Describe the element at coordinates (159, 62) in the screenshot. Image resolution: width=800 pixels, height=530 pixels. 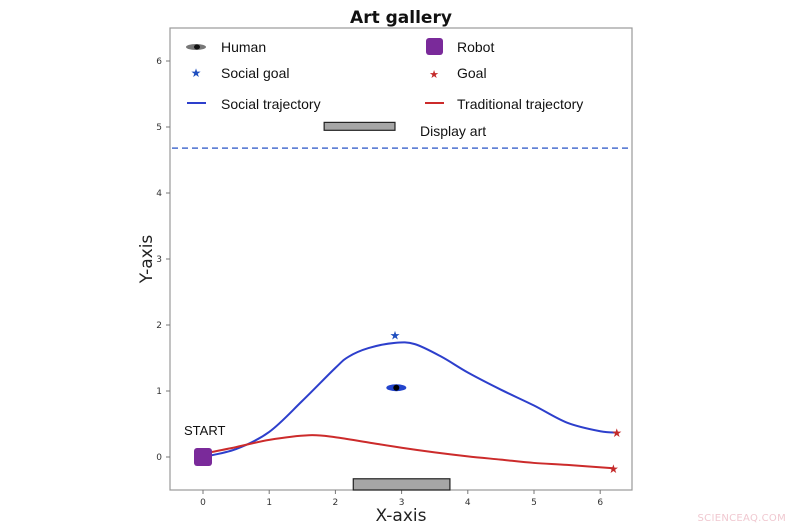
I see `y-tick-label: 6` at that location.